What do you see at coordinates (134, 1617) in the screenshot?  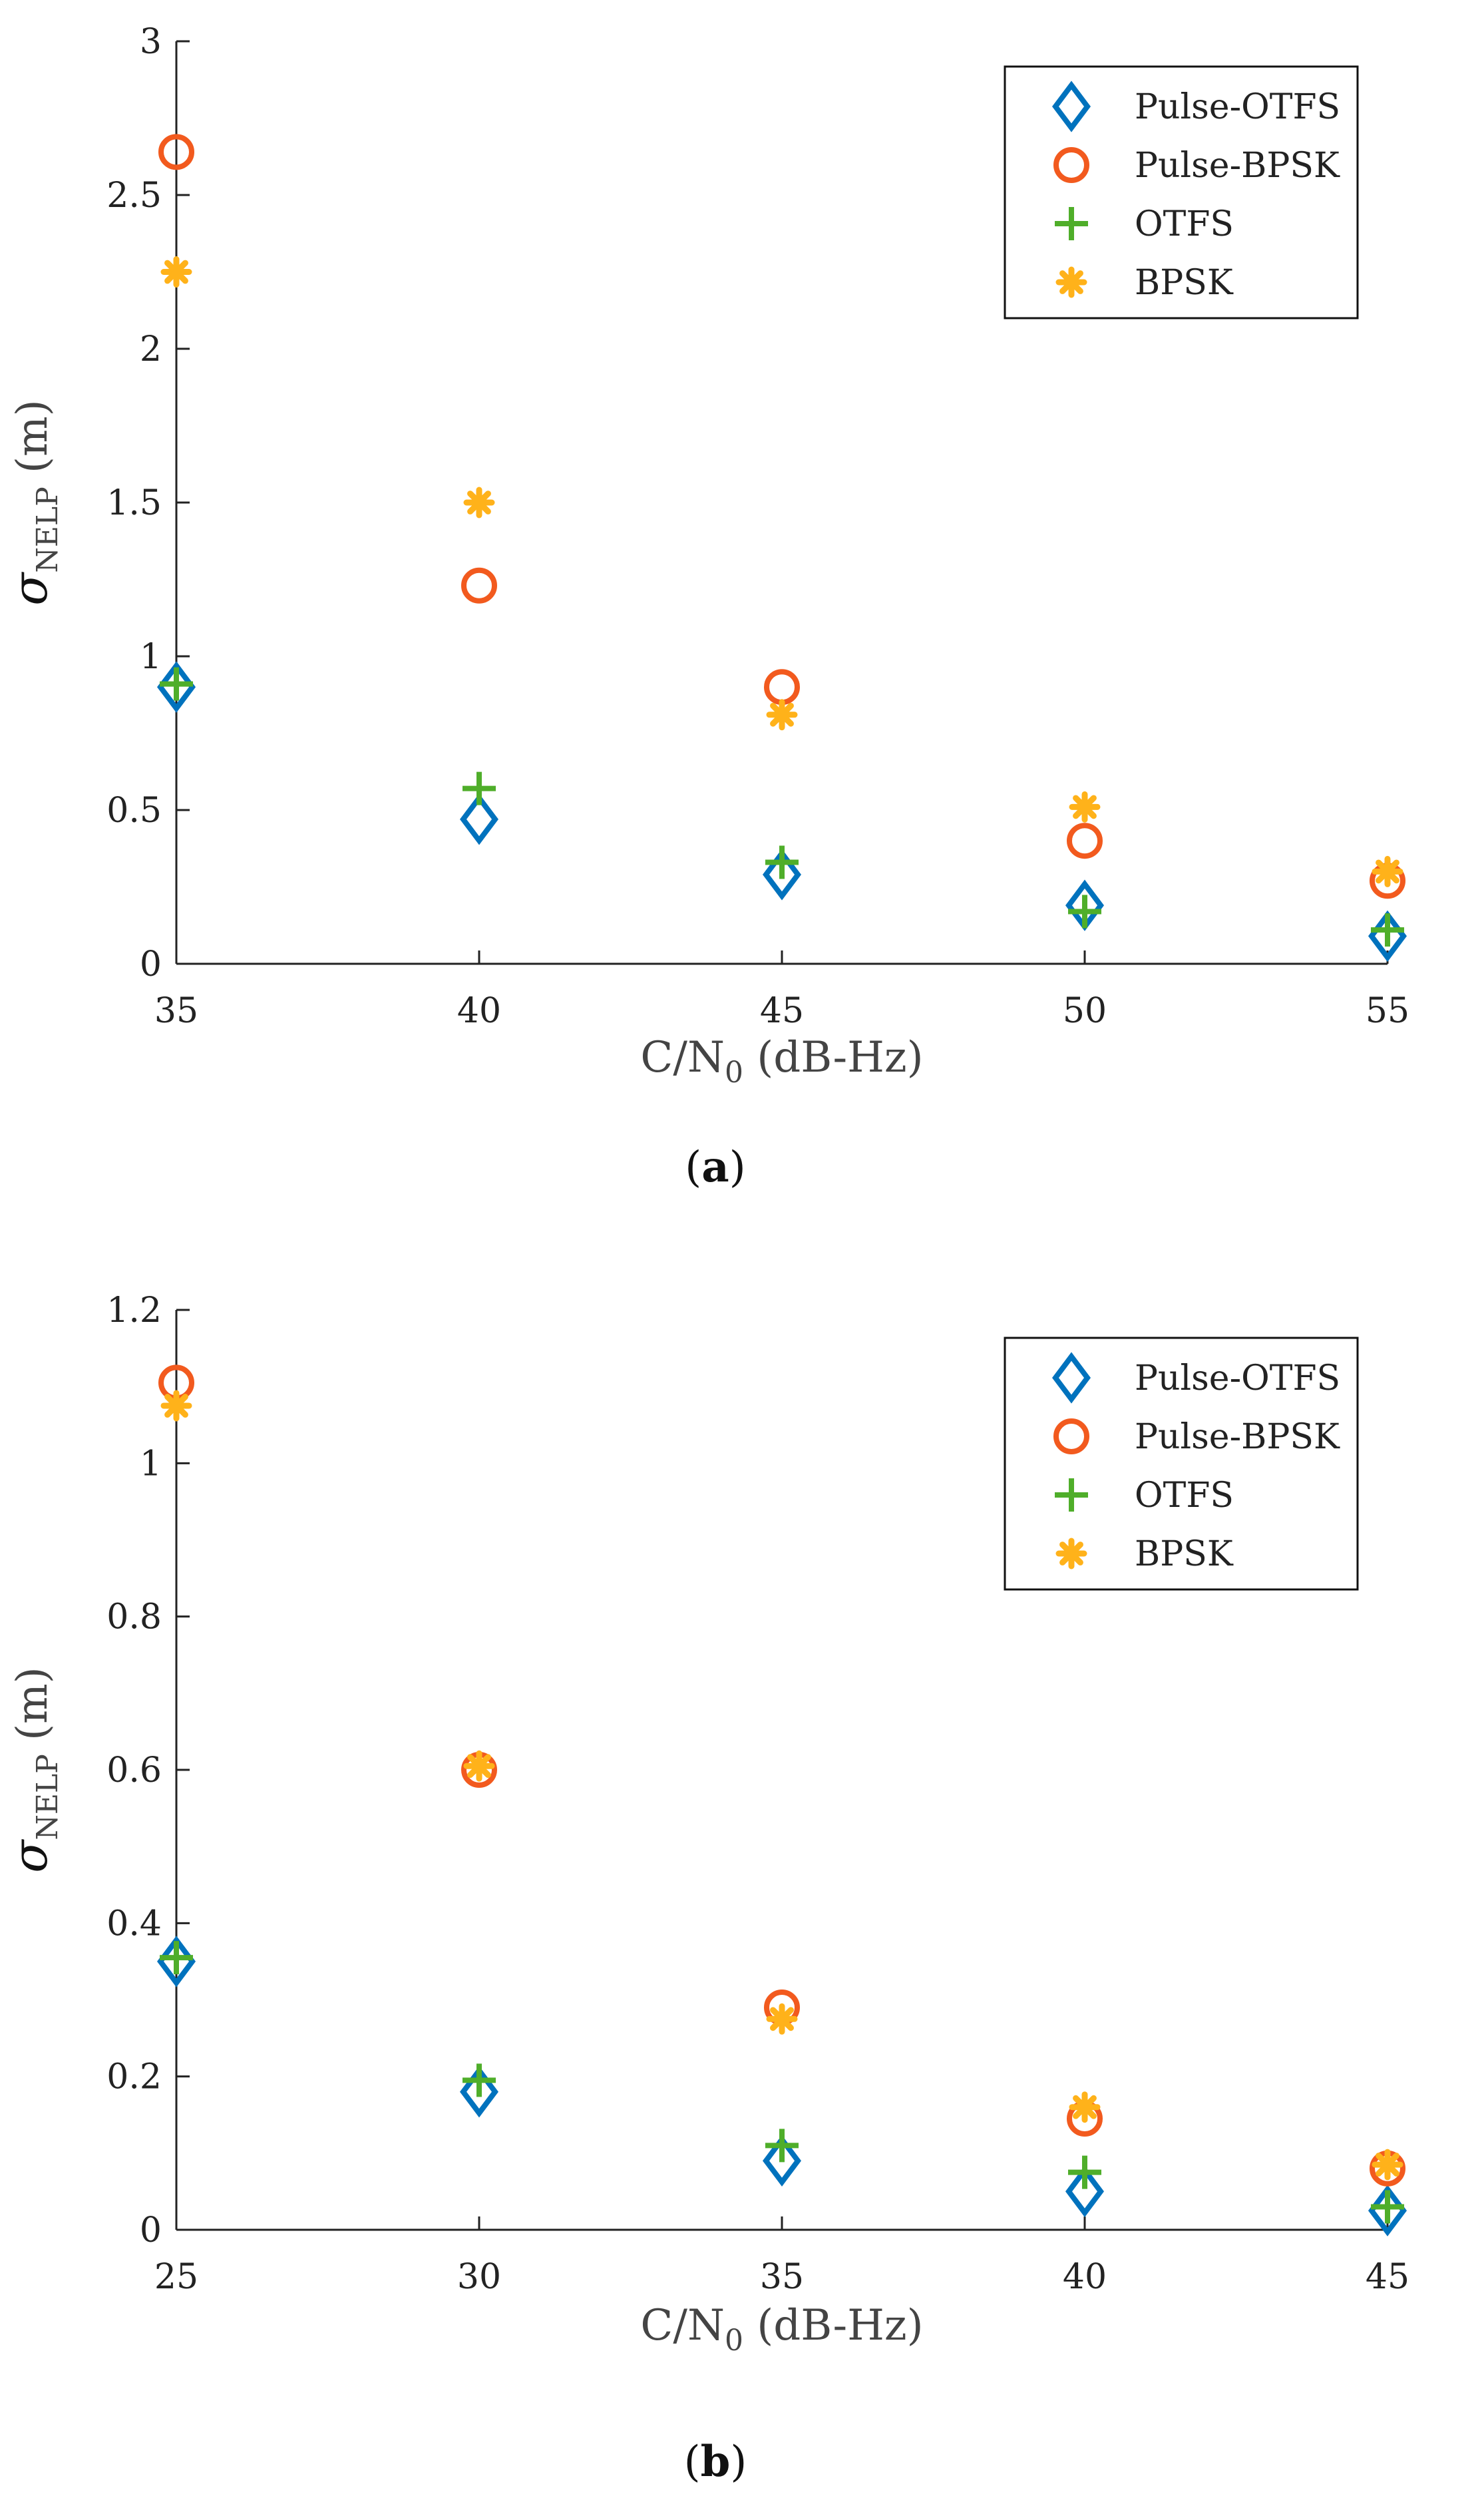 I see `y-tick-label: 0.8` at bounding box center [134, 1617].